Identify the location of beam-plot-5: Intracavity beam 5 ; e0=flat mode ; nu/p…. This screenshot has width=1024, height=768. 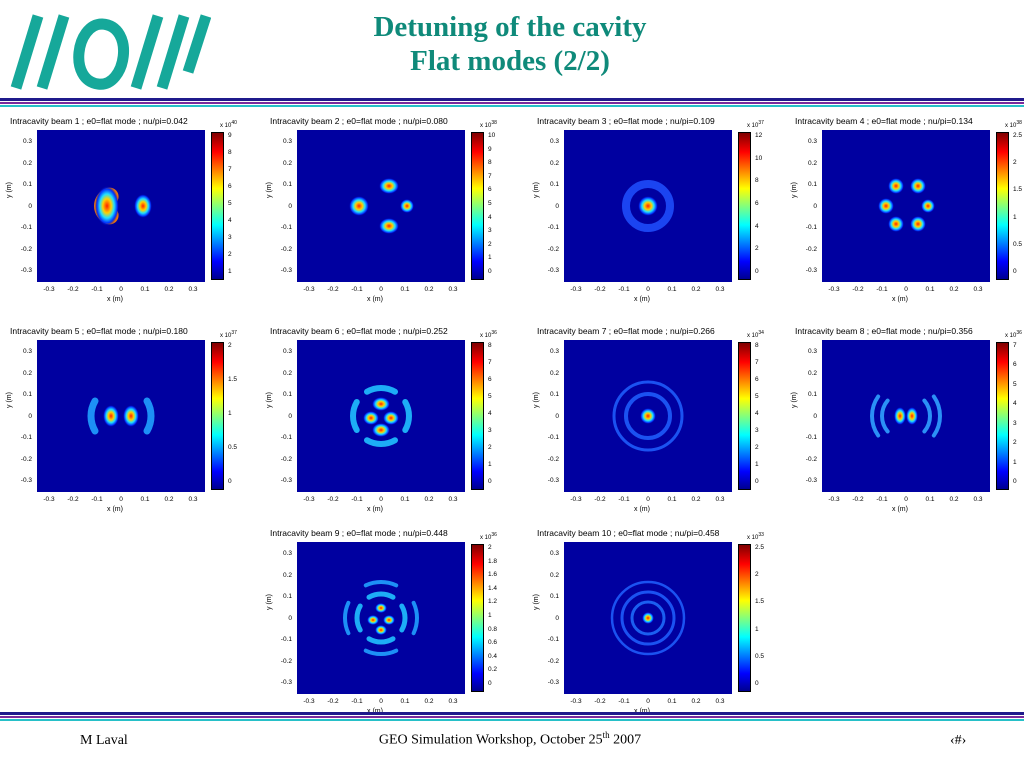
(128, 426).